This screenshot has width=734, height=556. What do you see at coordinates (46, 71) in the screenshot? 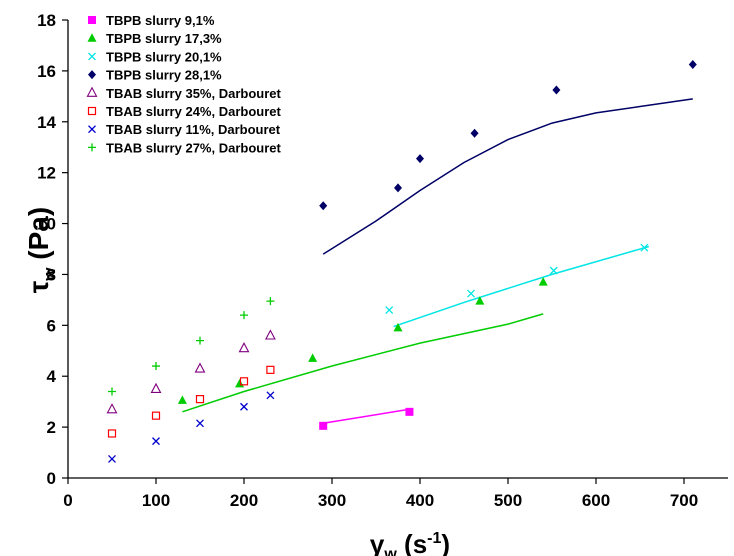
I see `y-tick-label: 16` at bounding box center [46, 71].